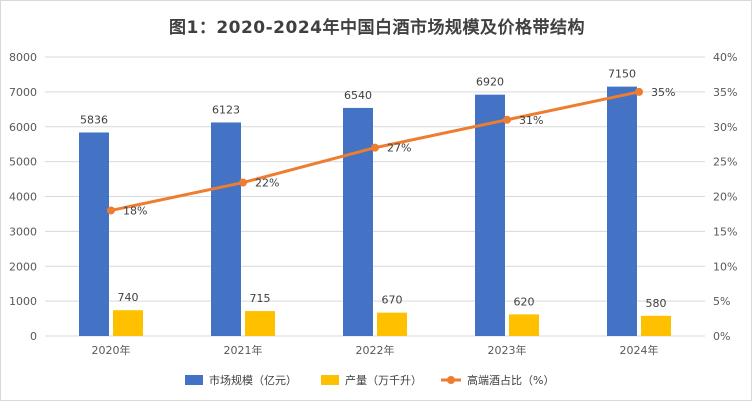 The width and height of the screenshot is (752, 402). What do you see at coordinates (725, 197) in the screenshot?
I see `y-right-tick-label: 20%` at bounding box center [725, 197].